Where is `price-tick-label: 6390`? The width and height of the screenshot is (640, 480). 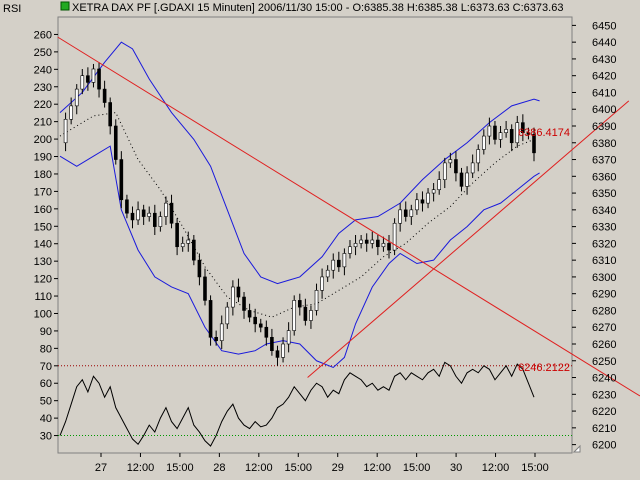
price-tick-label: 6390 is located at coordinates (604, 127).